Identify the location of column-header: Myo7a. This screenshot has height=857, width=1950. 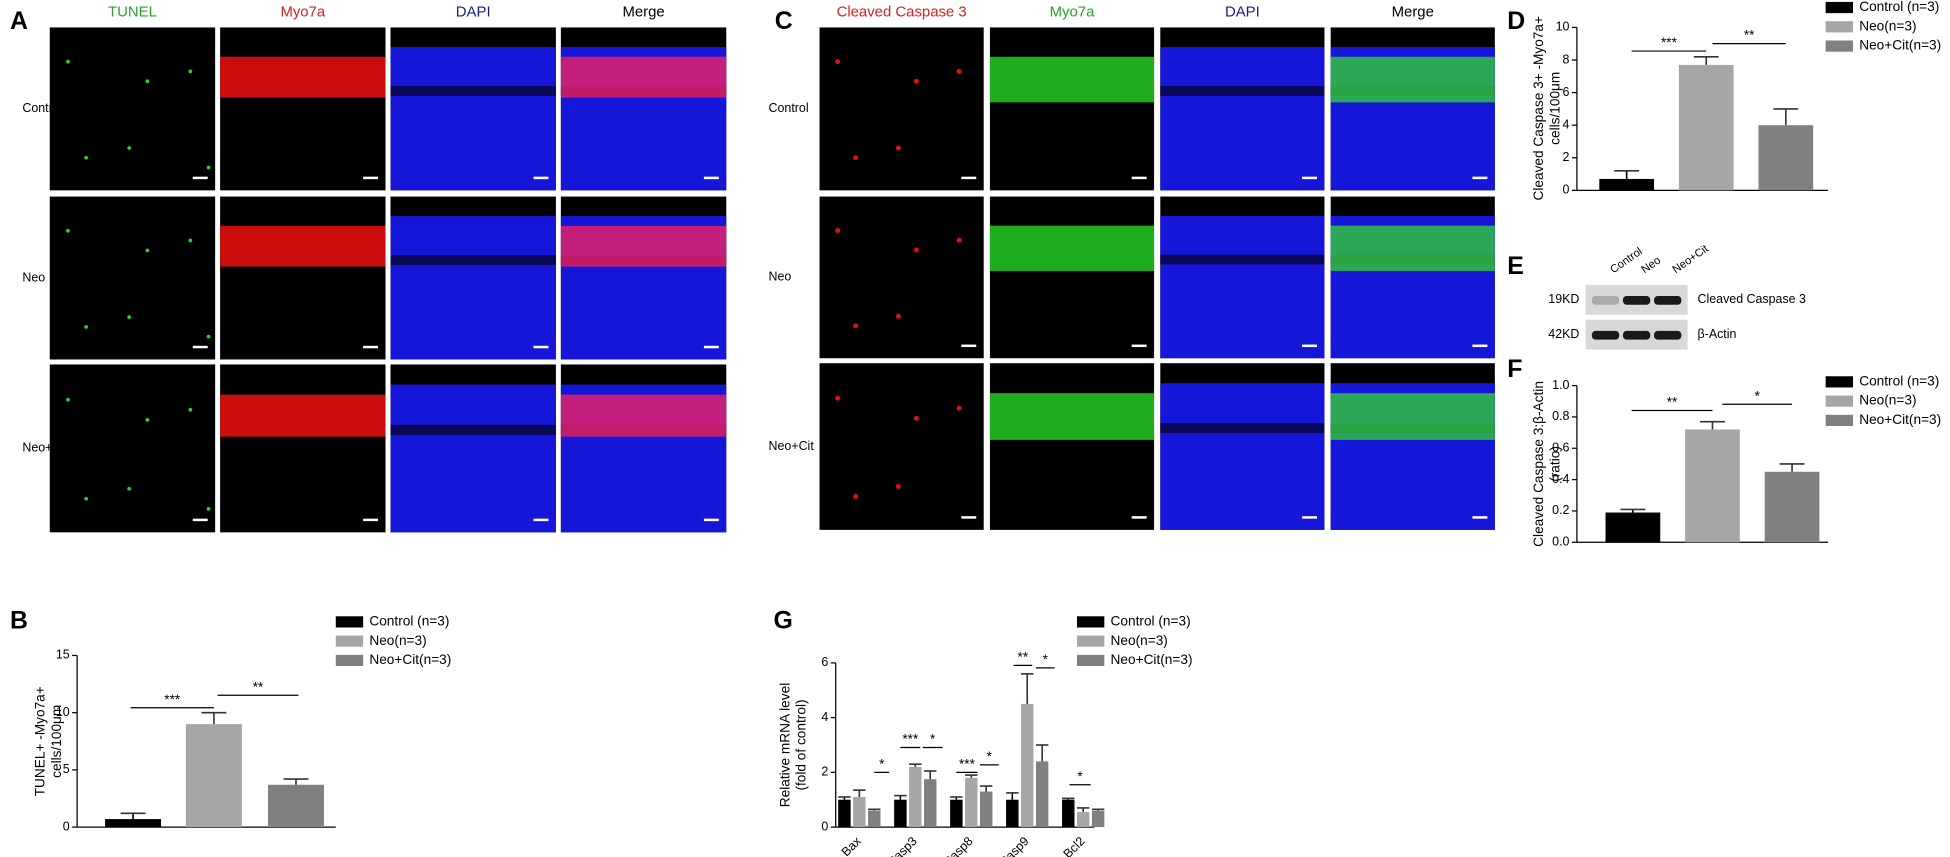
(1072, 11).